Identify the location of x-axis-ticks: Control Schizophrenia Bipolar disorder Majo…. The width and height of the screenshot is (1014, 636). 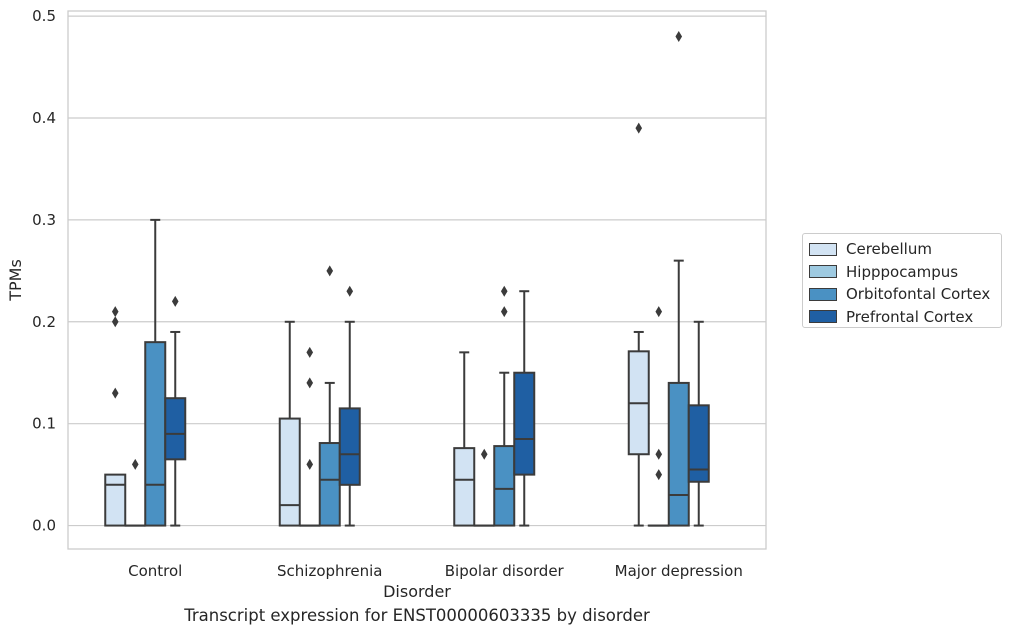
(435, 571).